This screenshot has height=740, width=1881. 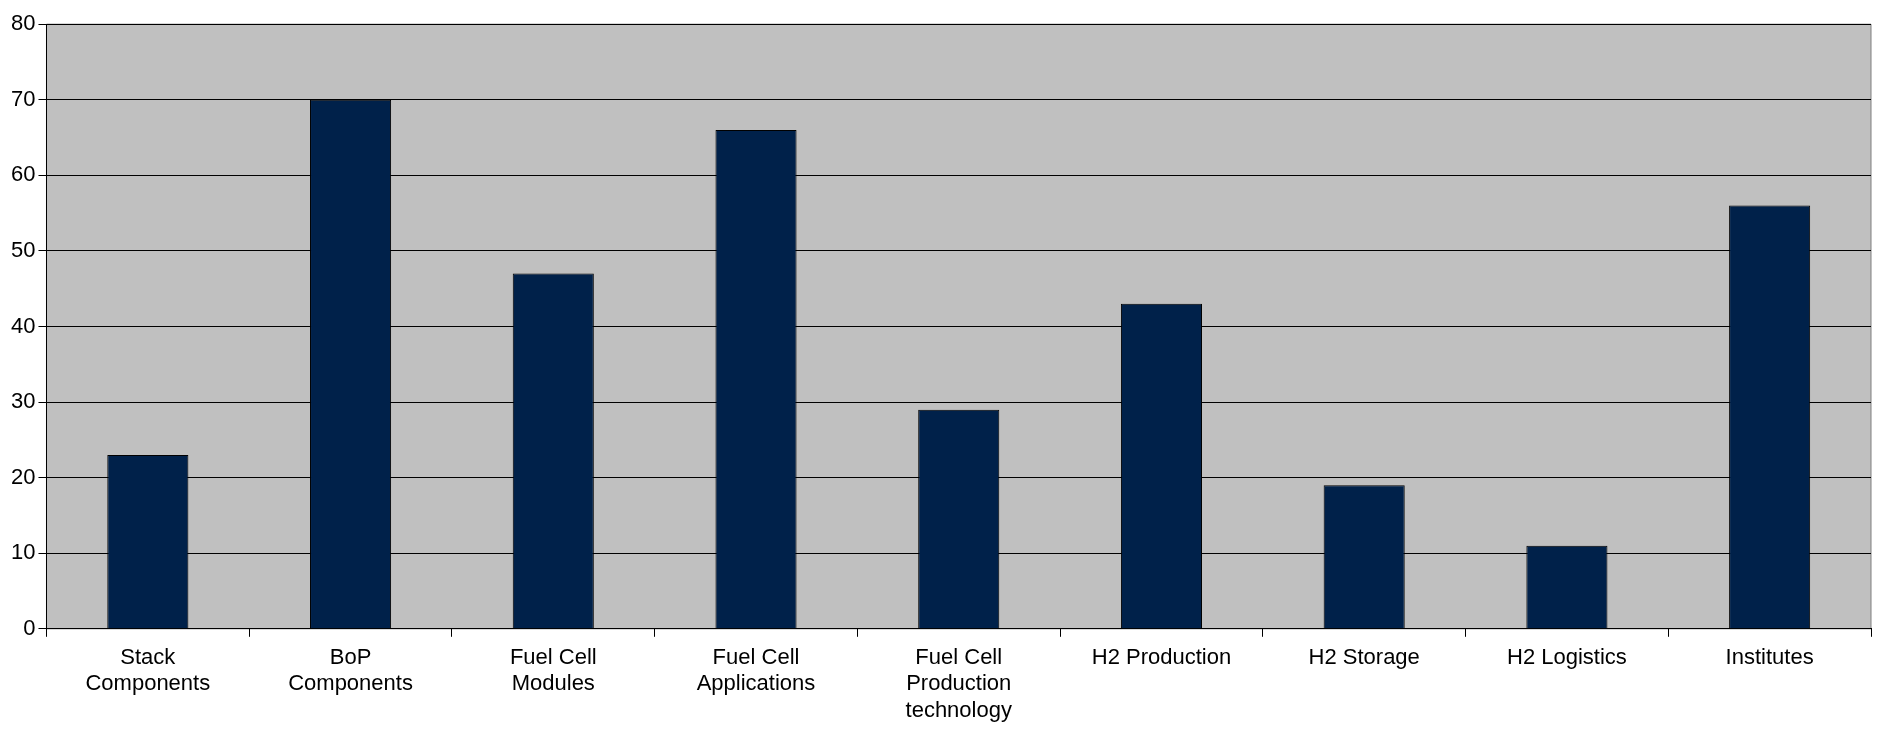 I want to click on x-tick-label: H2 Storage, so click(x=1364, y=657).